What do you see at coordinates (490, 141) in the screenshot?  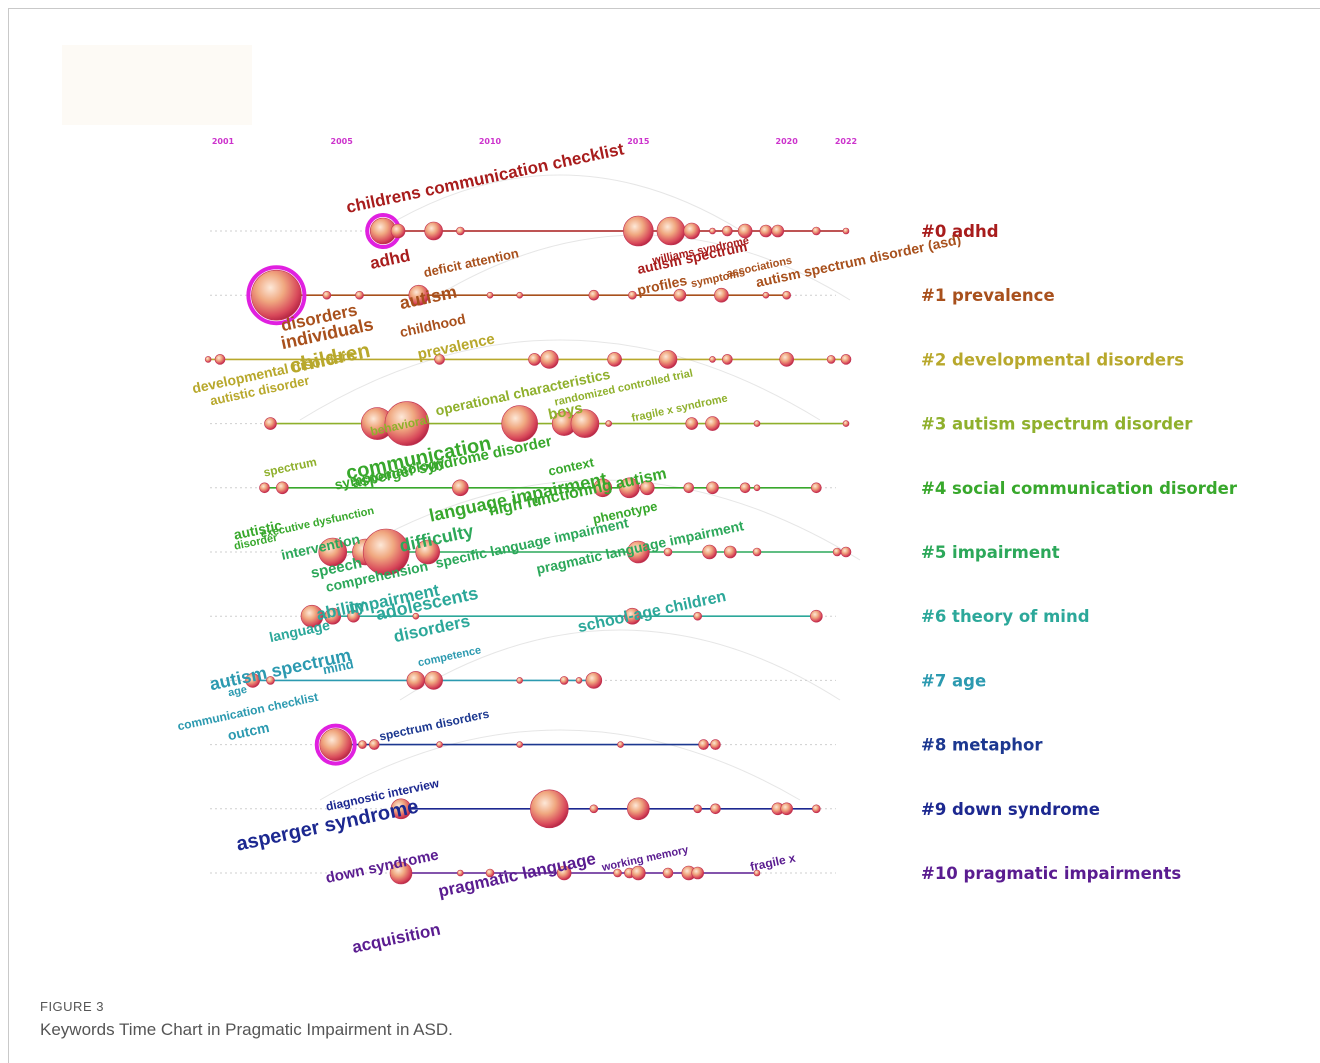 I see `year-tick-2010: 2010` at bounding box center [490, 141].